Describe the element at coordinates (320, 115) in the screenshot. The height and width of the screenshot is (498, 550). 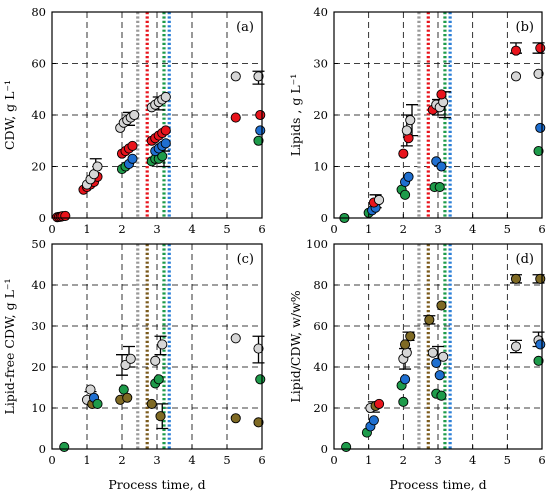
I see `panel-b-ytick-label-20: 20` at that location.